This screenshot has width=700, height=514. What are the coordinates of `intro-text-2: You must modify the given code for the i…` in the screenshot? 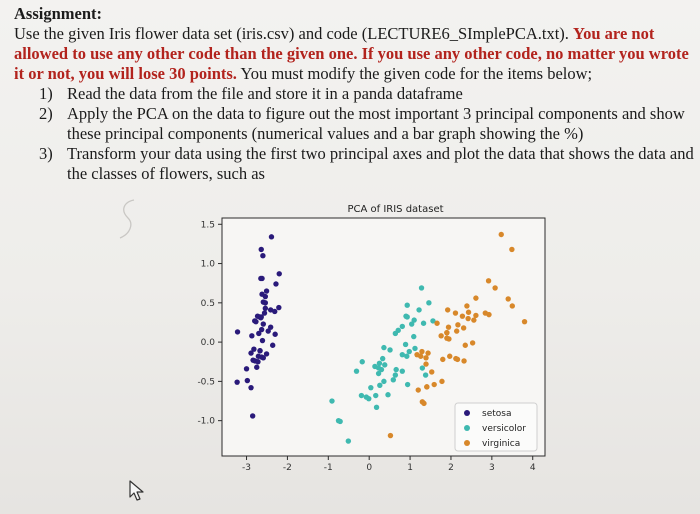 It's located at (414, 73).